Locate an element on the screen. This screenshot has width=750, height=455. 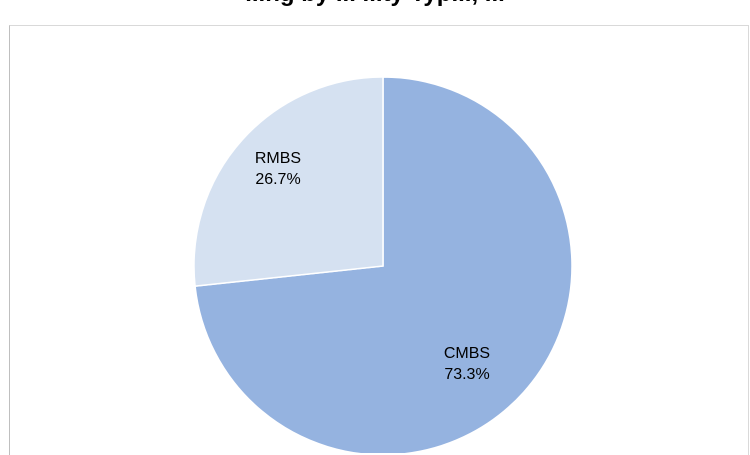
slice-name-label-rmbs: RMBS is located at coordinates (278, 158).